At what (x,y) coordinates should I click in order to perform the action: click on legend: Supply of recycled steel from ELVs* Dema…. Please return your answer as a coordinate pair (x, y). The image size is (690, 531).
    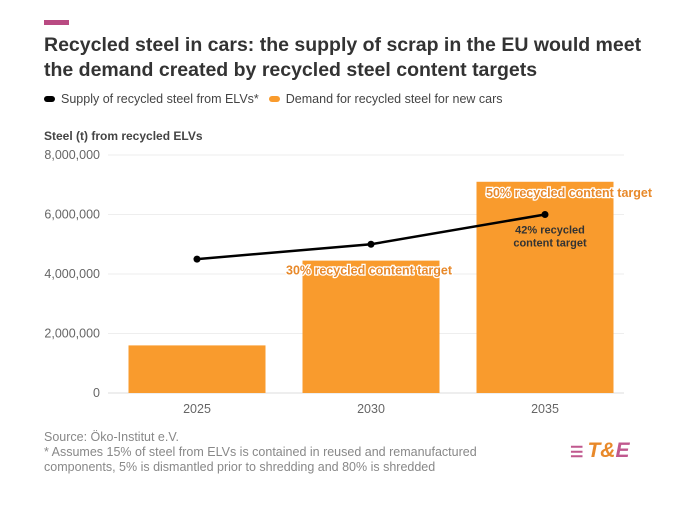
    Looking at the image, I should click on (273, 99).